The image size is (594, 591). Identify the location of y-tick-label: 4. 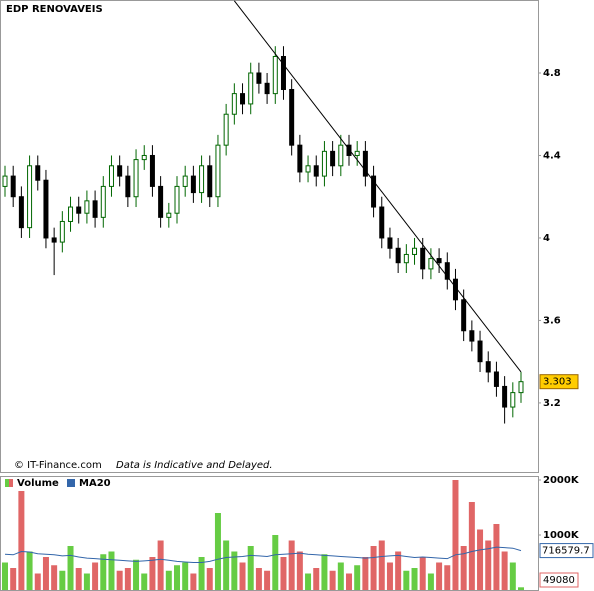
(546, 238).